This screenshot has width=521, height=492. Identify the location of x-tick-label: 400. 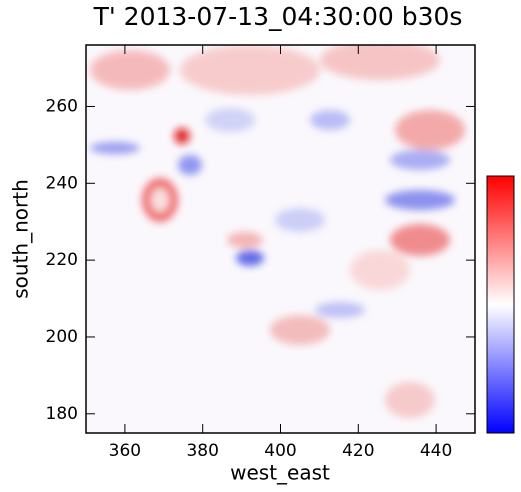
(280, 451).